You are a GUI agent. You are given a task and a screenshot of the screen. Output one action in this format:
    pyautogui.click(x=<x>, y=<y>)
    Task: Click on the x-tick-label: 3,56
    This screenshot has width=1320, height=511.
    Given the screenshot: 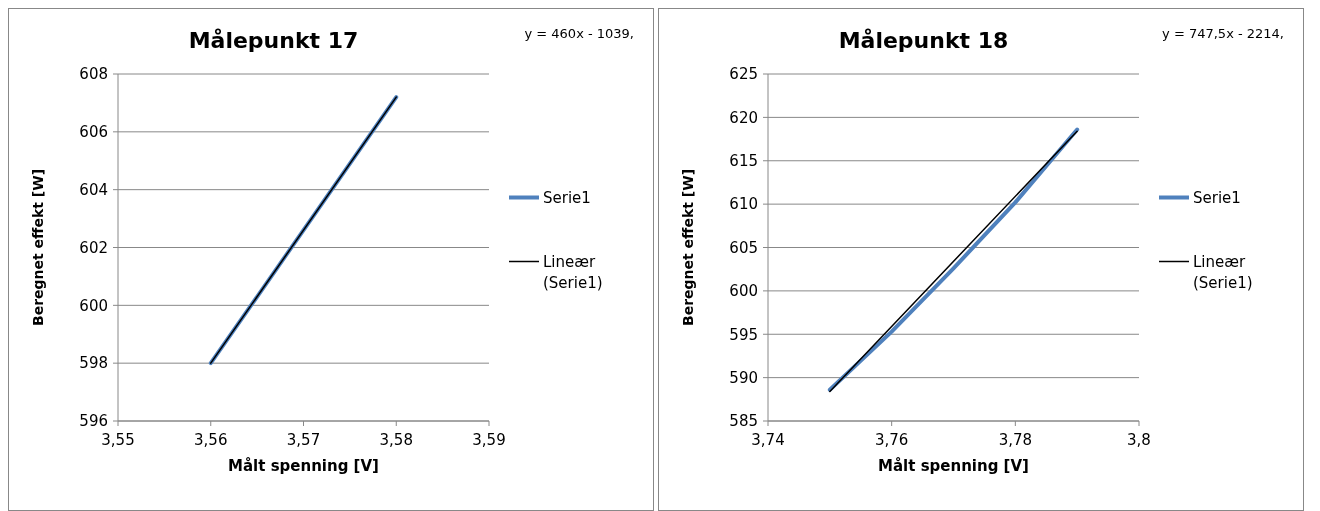 What is the action you would take?
    pyautogui.click(x=211, y=440)
    